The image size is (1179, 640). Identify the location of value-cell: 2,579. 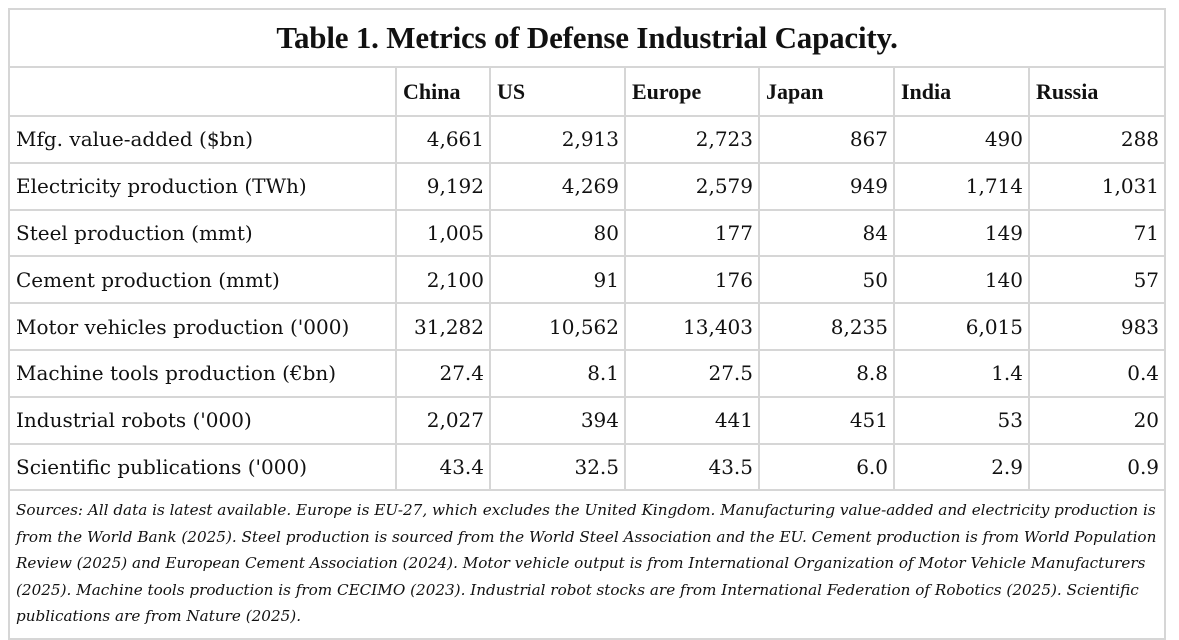
(692, 186).